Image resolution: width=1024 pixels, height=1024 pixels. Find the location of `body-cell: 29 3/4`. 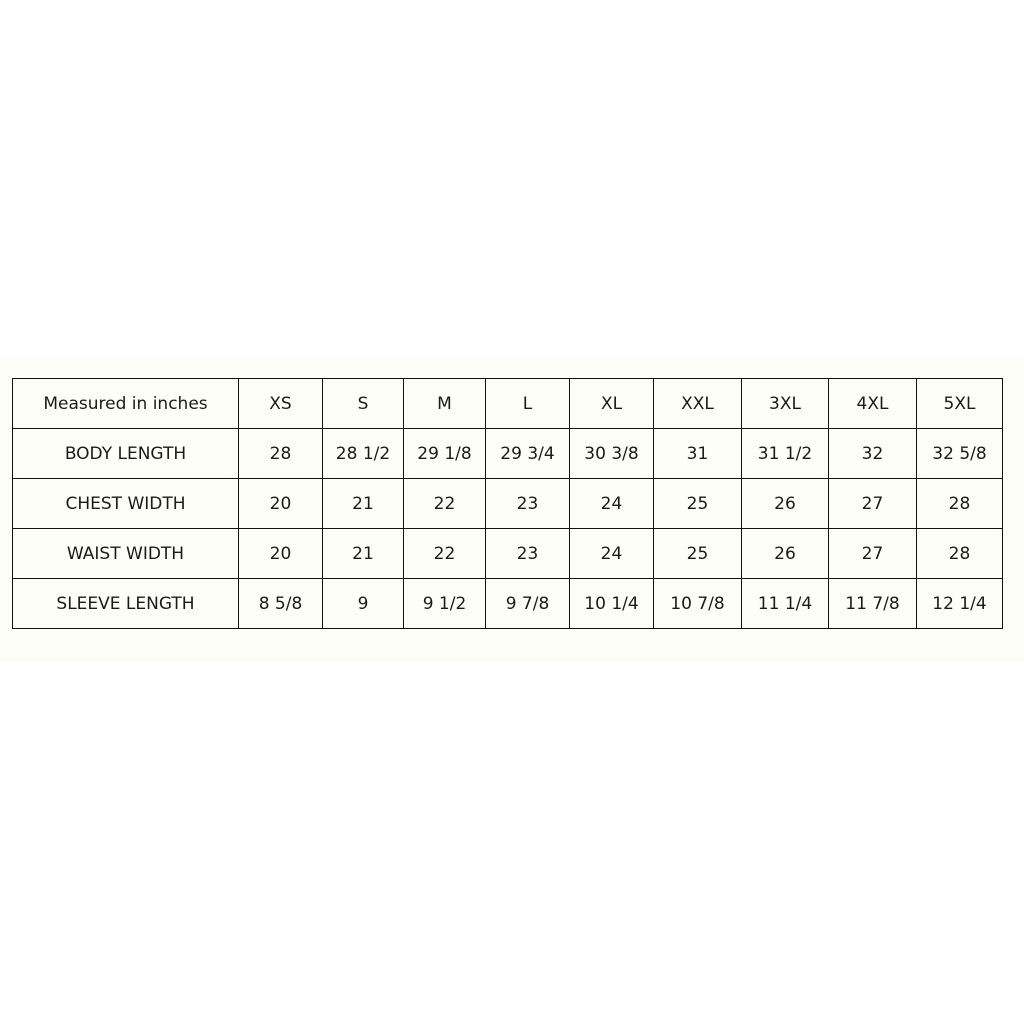

body-cell: 29 3/4 is located at coordinates (528, 454).